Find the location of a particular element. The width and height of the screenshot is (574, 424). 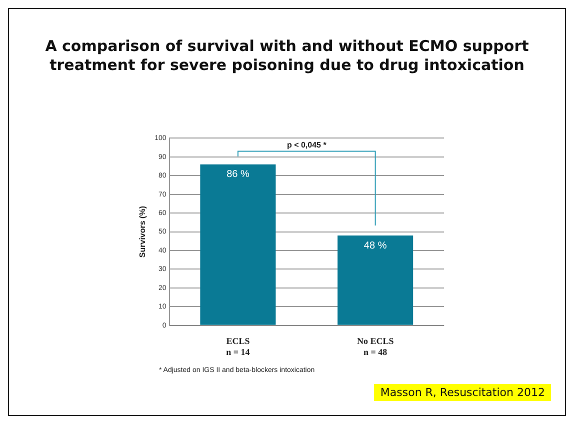

text: Masson R, Resuscitation 2012 is located at coordinates (462, 392).